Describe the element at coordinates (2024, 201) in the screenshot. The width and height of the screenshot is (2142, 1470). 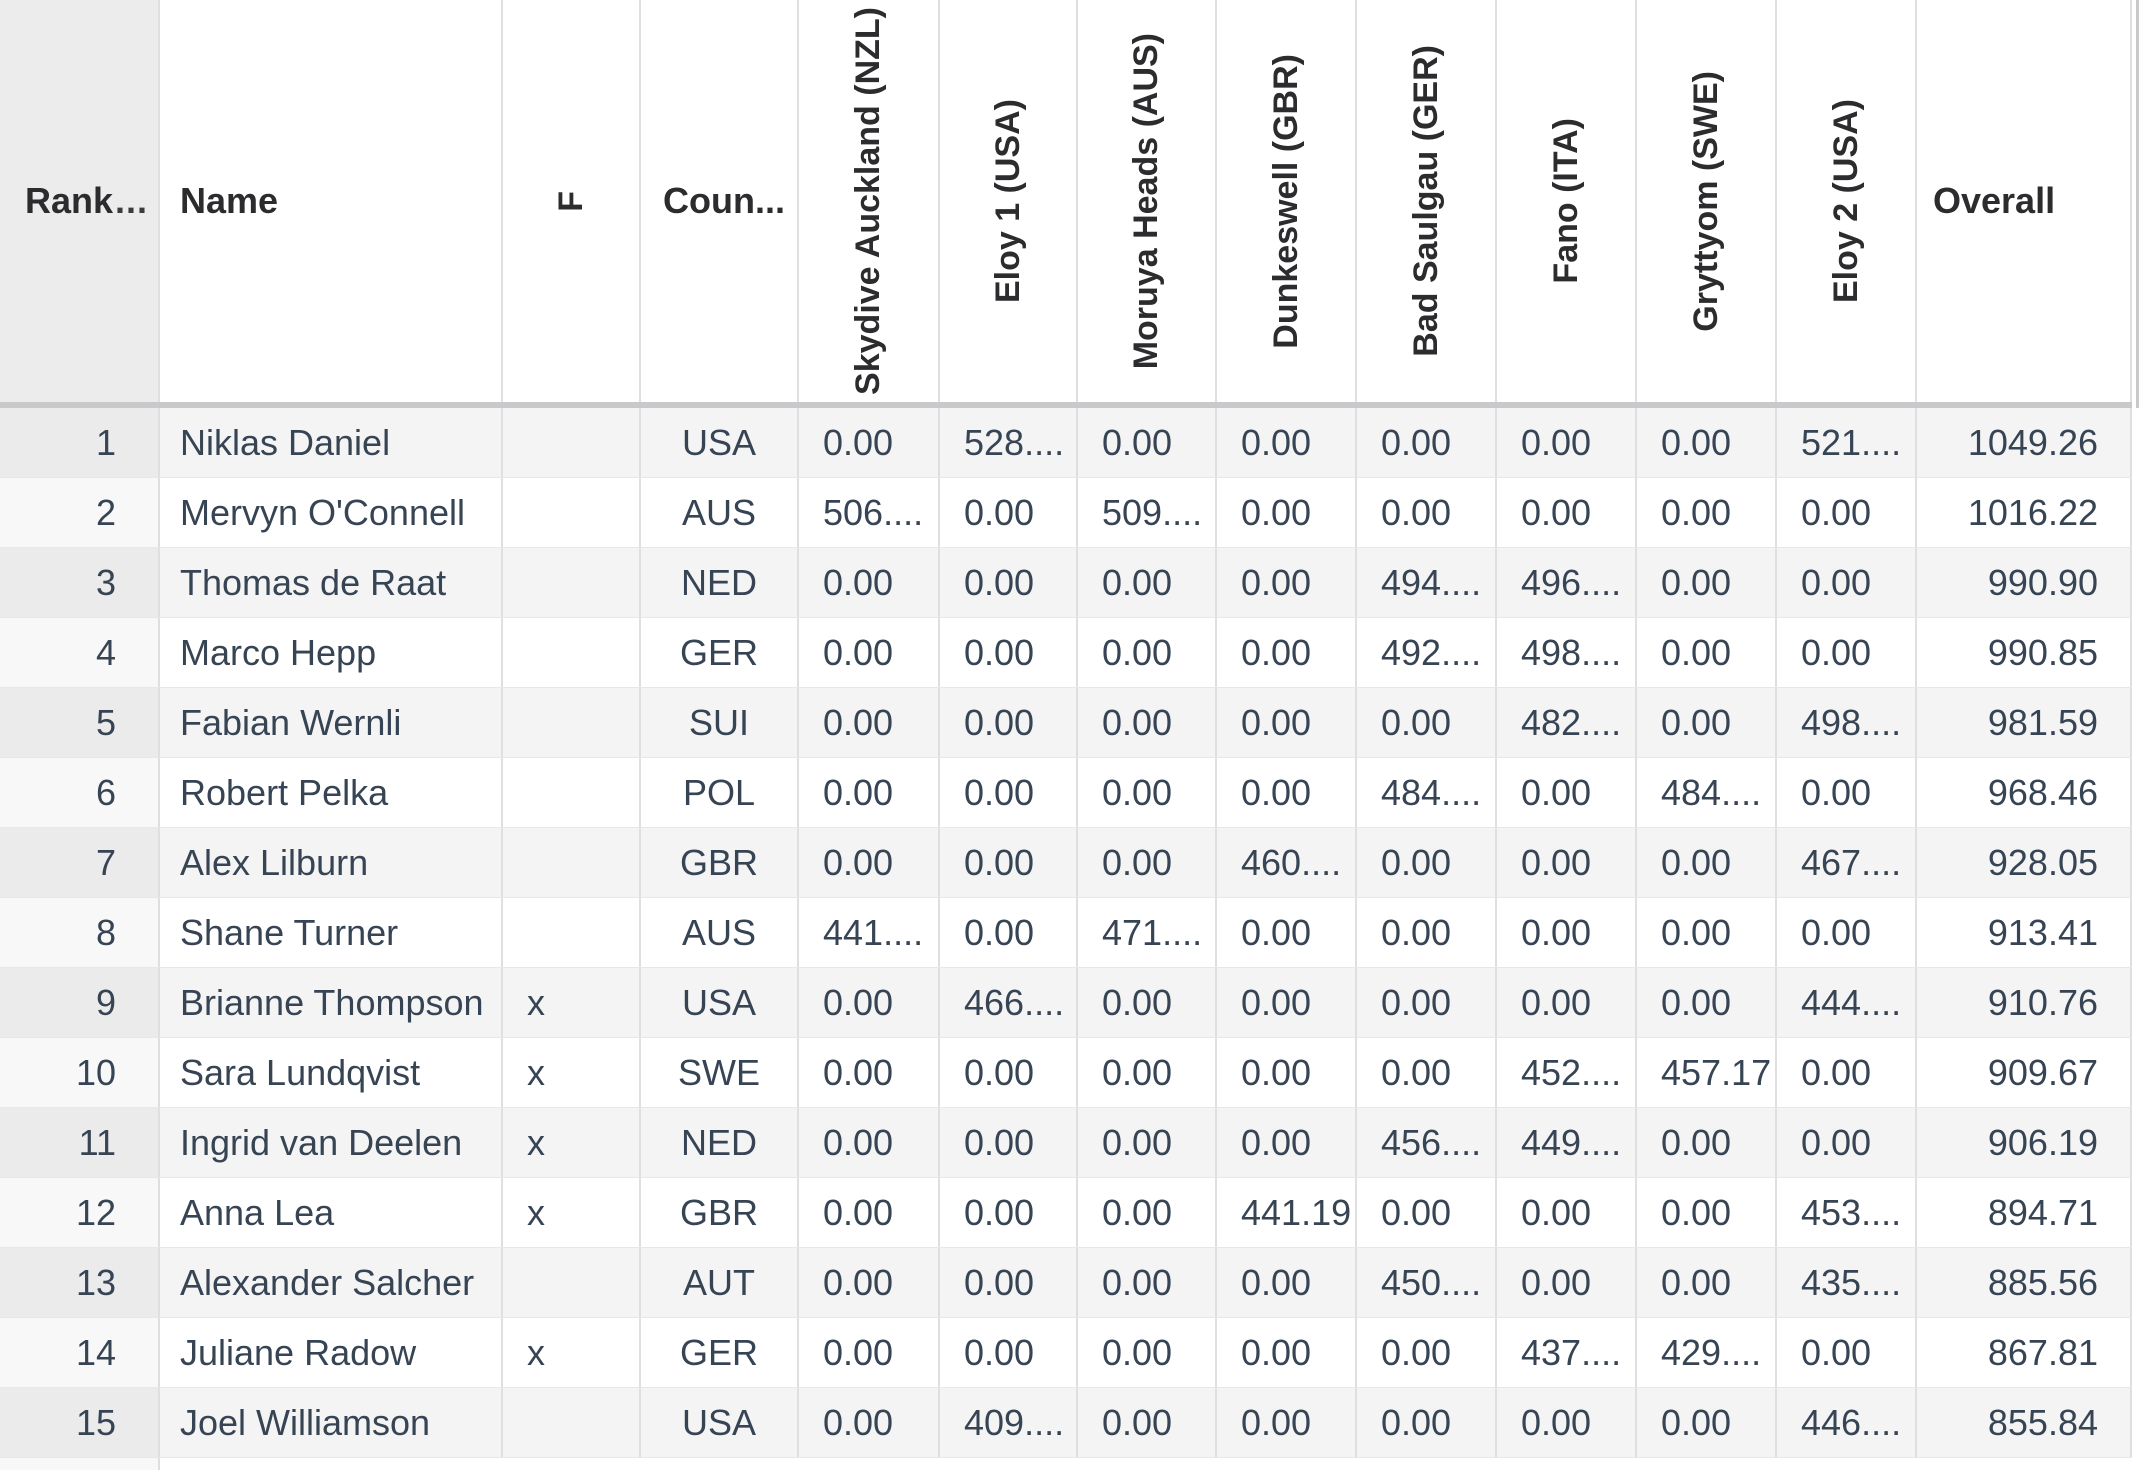
I see `column-header-overall: Overall` at that location.